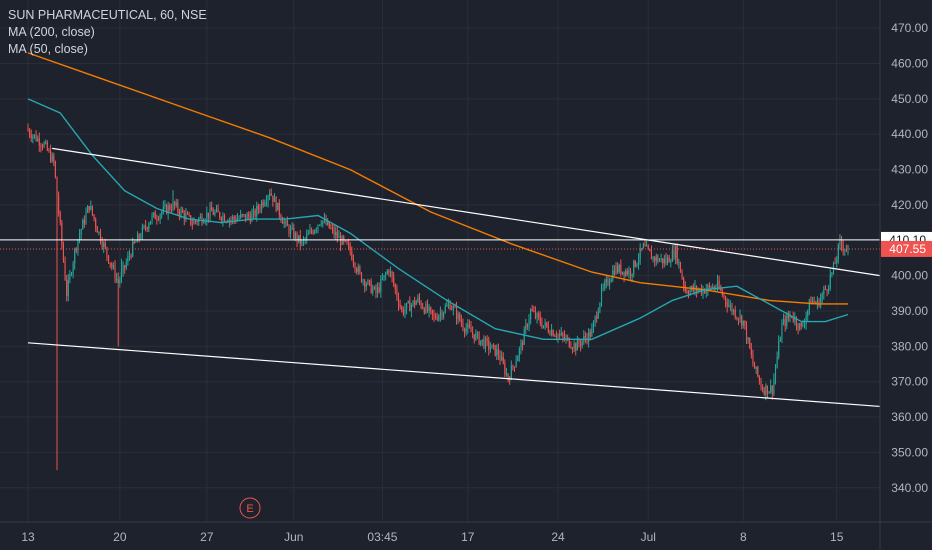 The width and height of the screenshot is (932, 550). Describe the element at coordinates (909, 205) in the screenshot. I see `y-tick-label: 420.00` at that location.